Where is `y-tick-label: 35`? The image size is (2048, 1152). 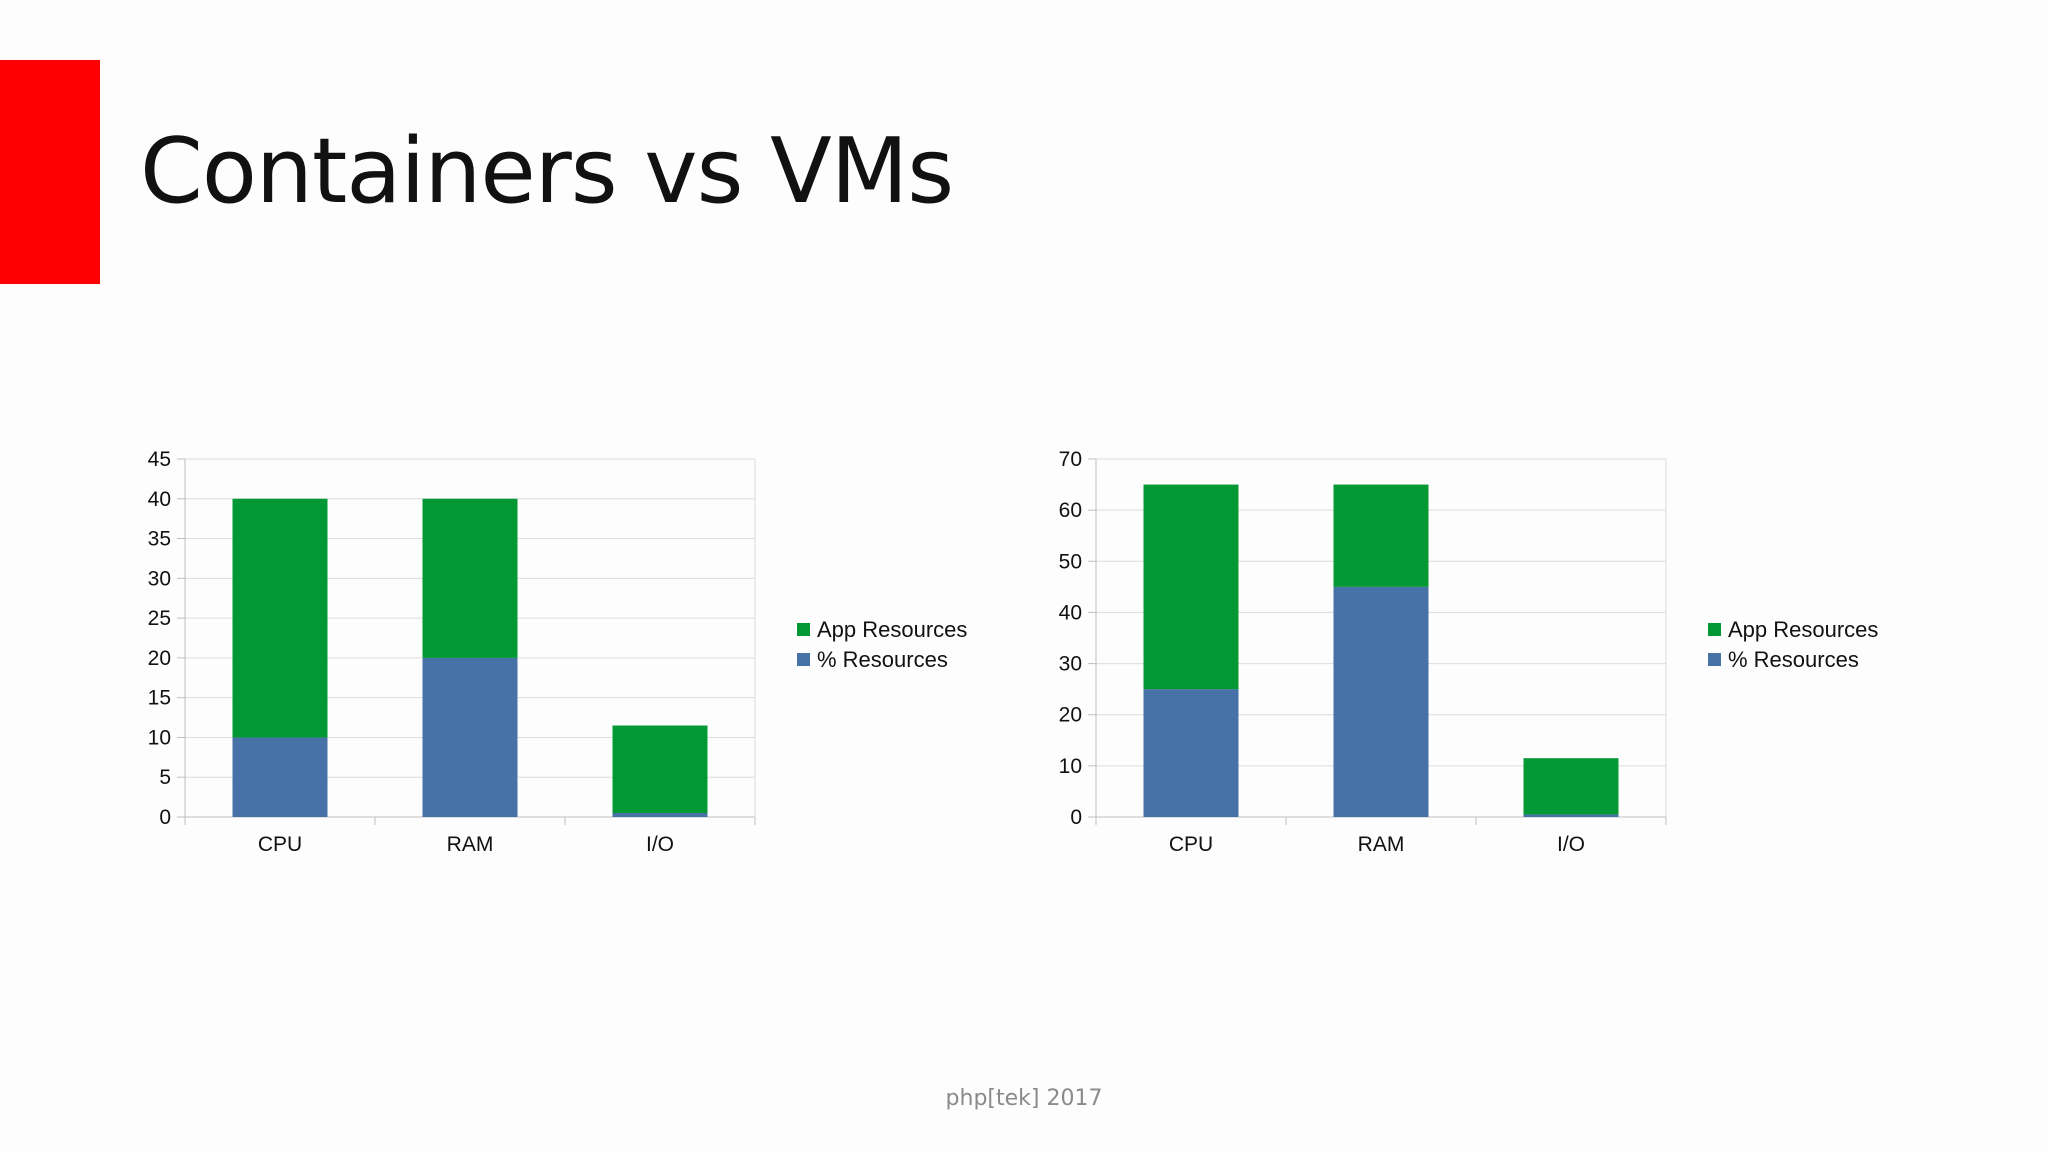 y-tick-label: 35 is located at coordinates (159, 539).